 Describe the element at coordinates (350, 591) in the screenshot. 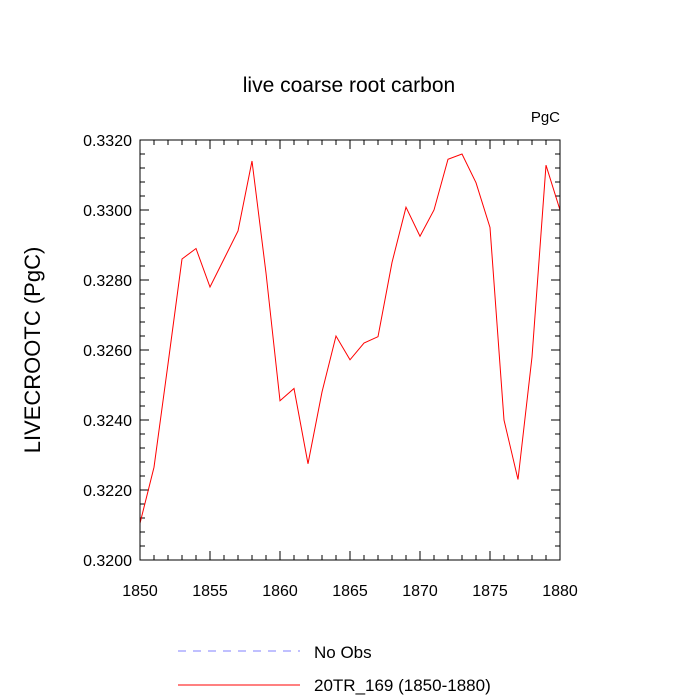

I see `x-tick-label: 1865` at that location.